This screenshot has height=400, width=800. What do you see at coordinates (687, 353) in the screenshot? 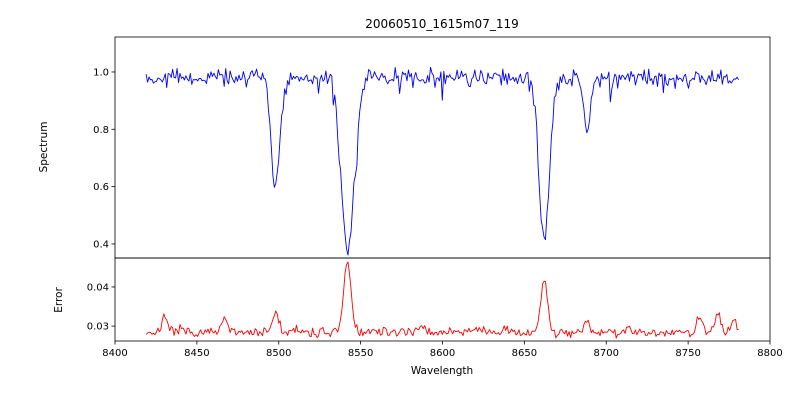
I see `x-tick-label: 8750` at bounding box center [687, 353].